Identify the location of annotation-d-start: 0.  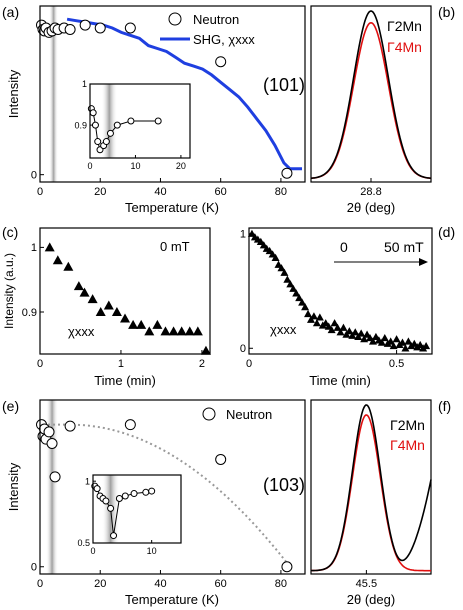
(344, 247).